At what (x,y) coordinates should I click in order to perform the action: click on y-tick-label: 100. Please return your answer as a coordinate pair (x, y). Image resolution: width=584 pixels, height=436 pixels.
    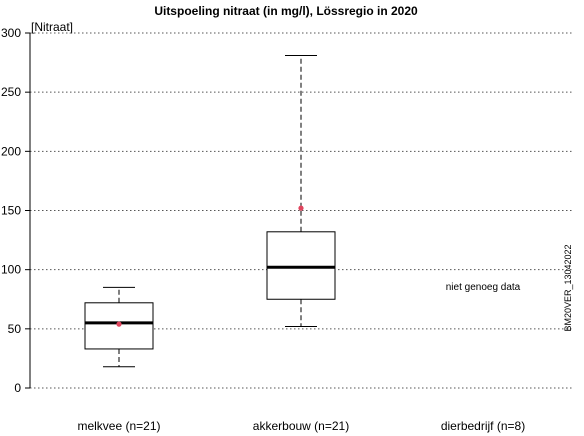
    Looking at the image, I should click on (11, 270).